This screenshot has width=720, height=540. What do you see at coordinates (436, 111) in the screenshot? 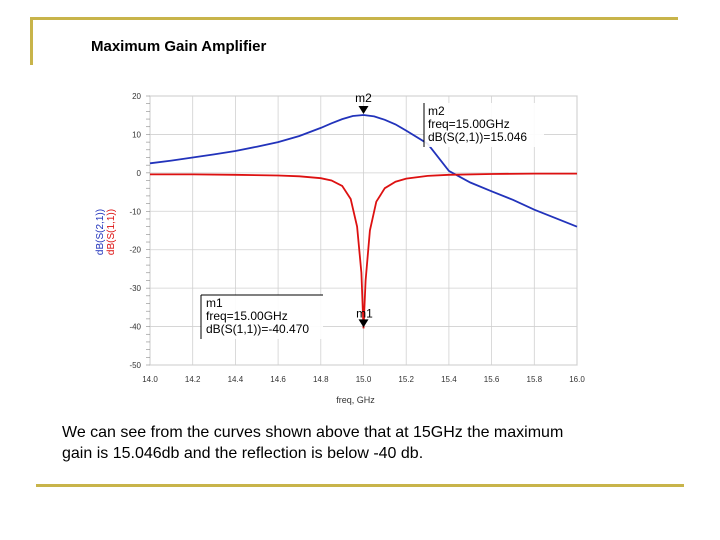
I see `marker-m2-readout-line: m2` at bounding box center [436, 111].